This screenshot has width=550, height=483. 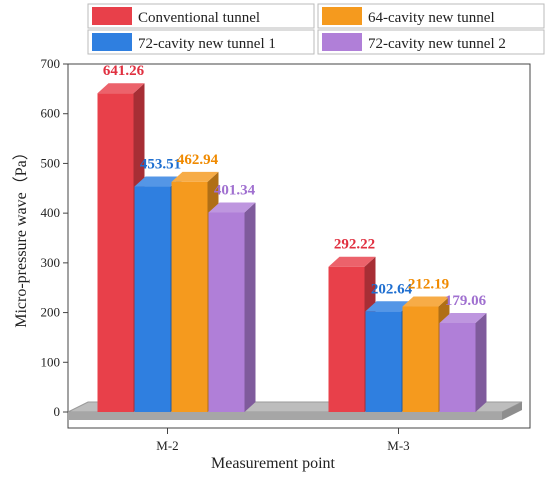 What do you see at coordinates (51, 113) in the screenshot?
I see `y-tick-label: 600` at bounding box center [51, 113].